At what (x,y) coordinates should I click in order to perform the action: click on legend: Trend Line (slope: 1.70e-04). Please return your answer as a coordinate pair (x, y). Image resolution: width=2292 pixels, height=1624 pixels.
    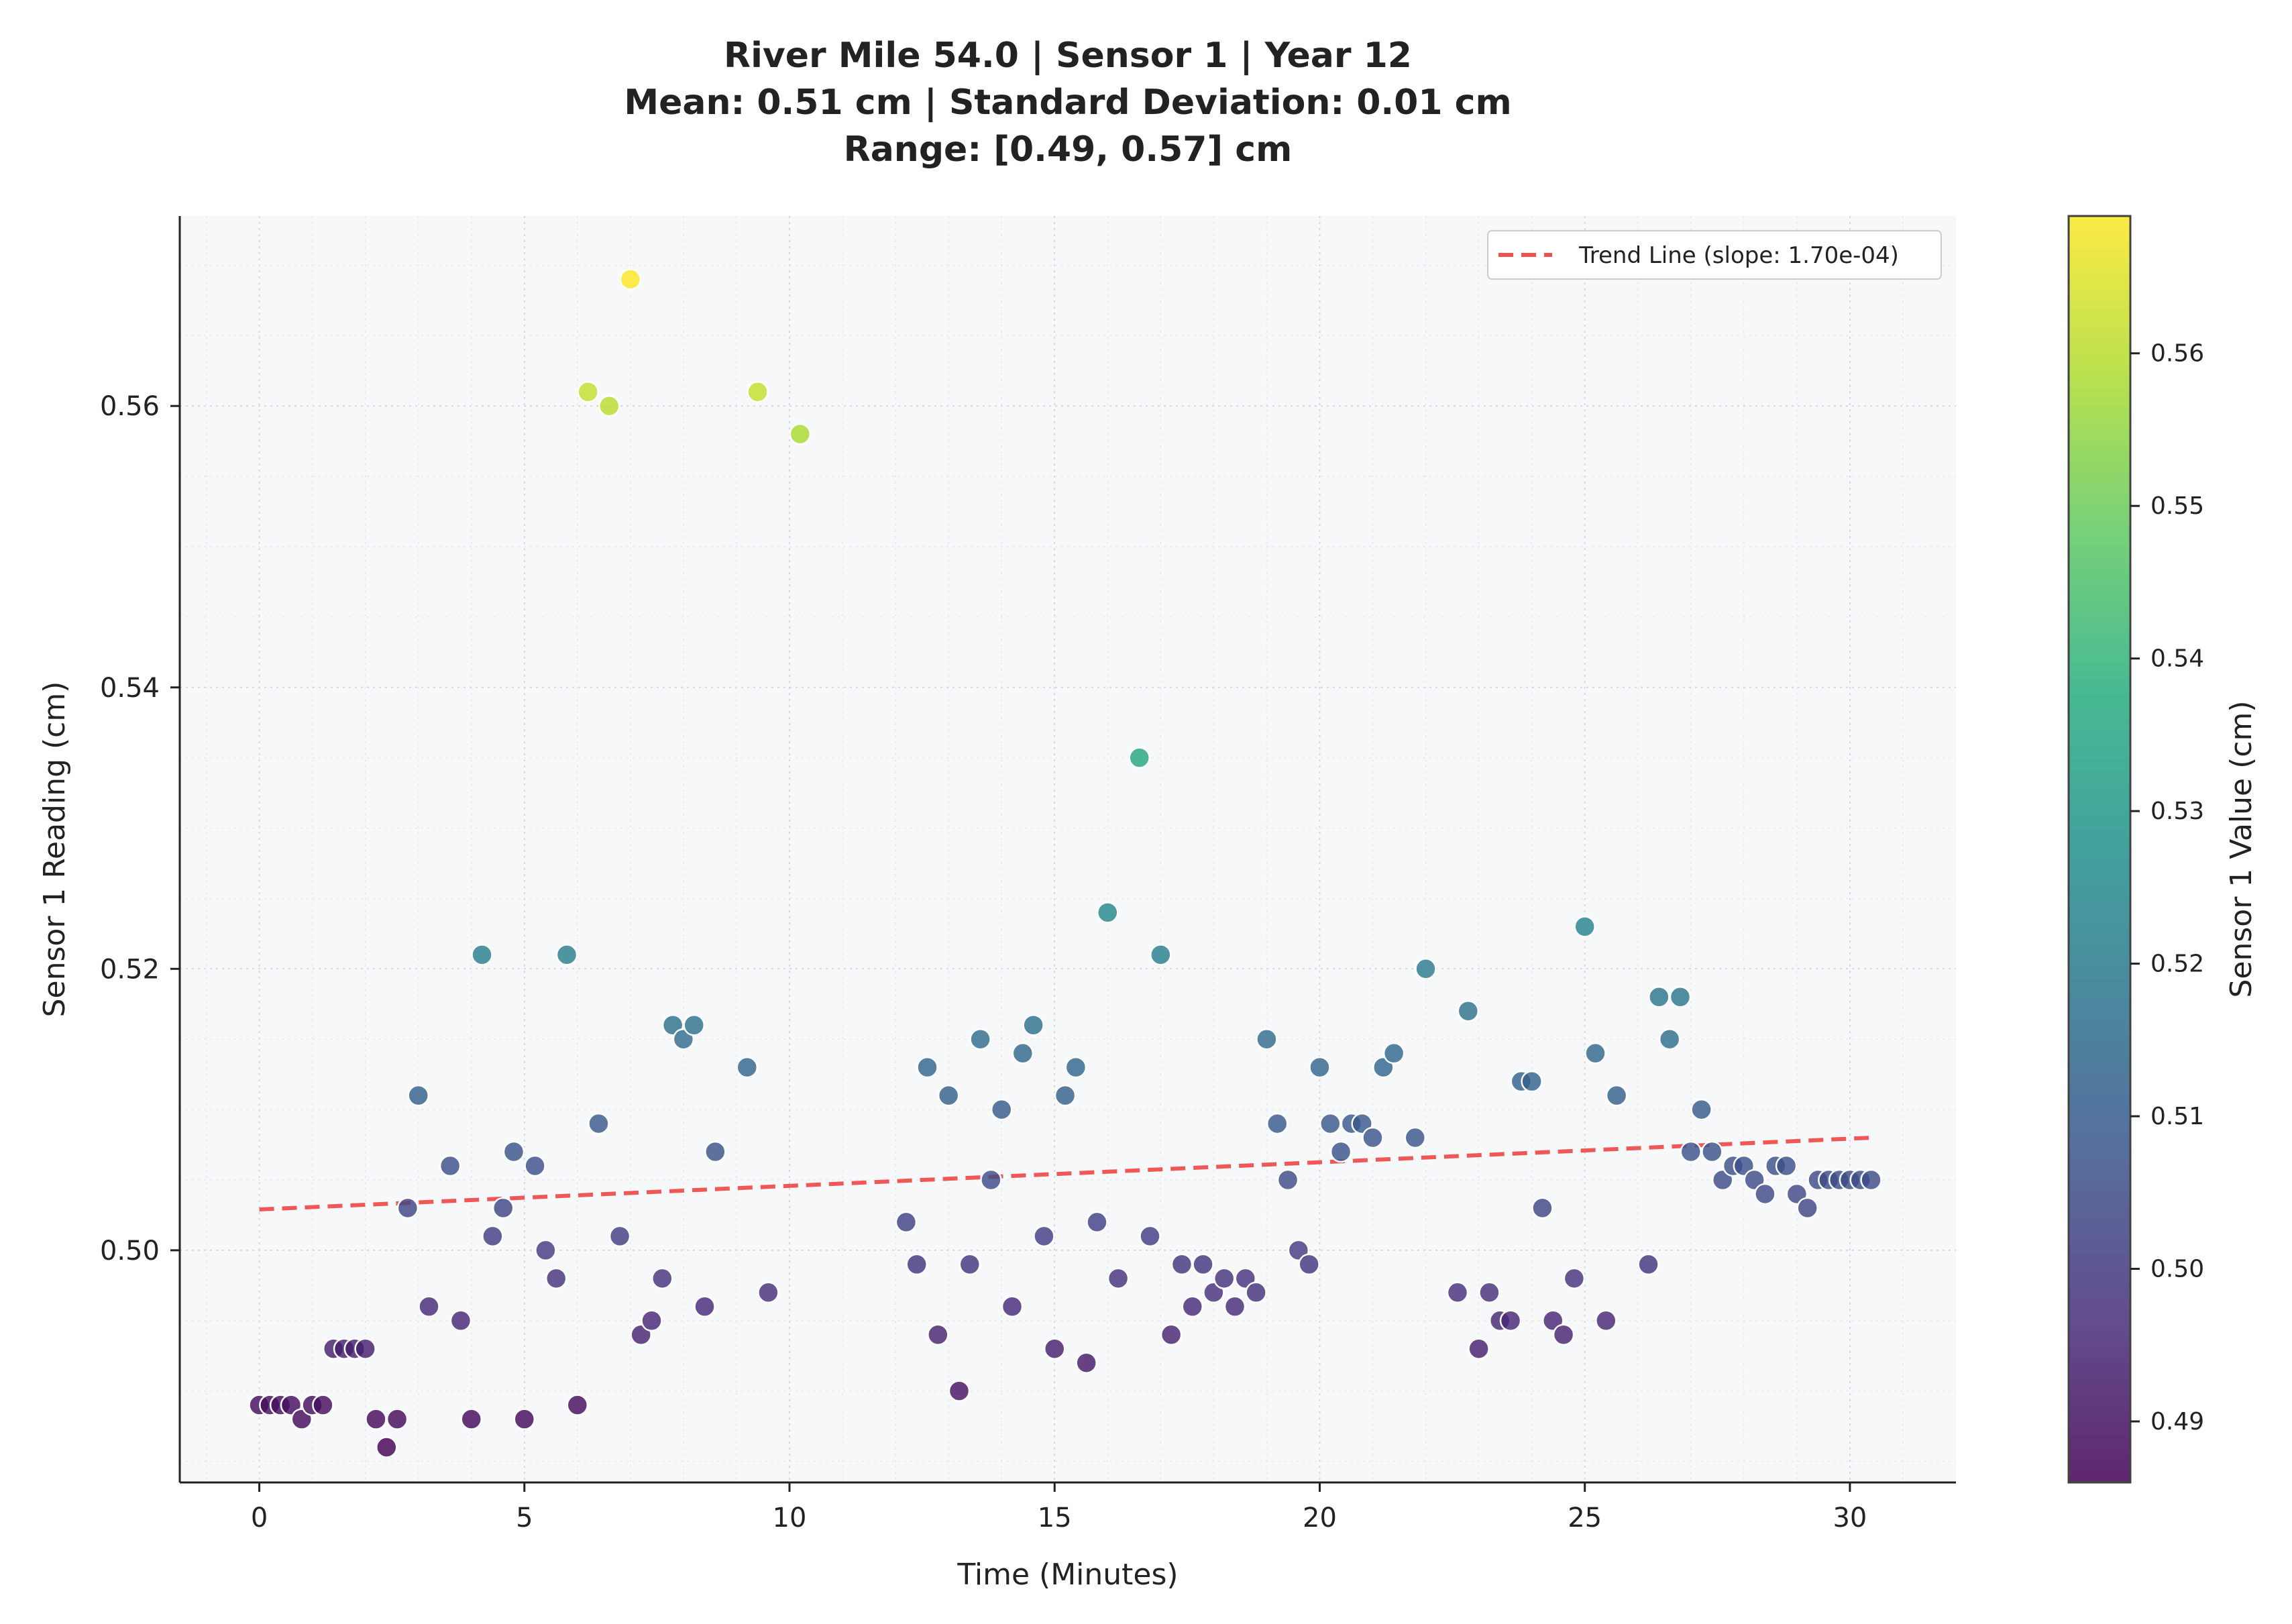
    Looking at the image, I should click on (1714, 255).